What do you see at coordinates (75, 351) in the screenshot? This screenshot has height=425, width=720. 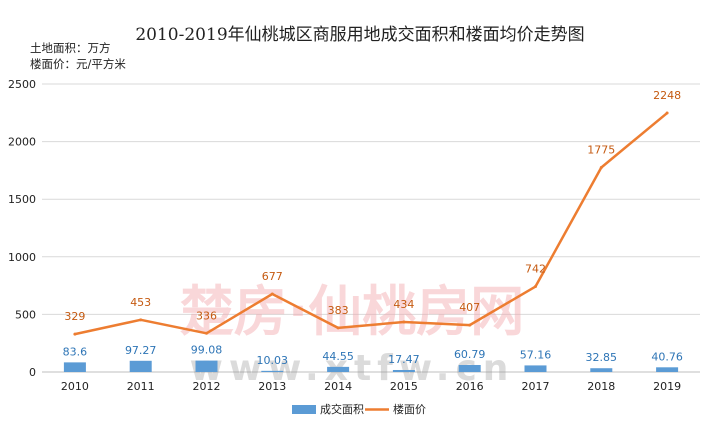 I see `bar-data-label: 83.6` at bounding box center [75, 351].